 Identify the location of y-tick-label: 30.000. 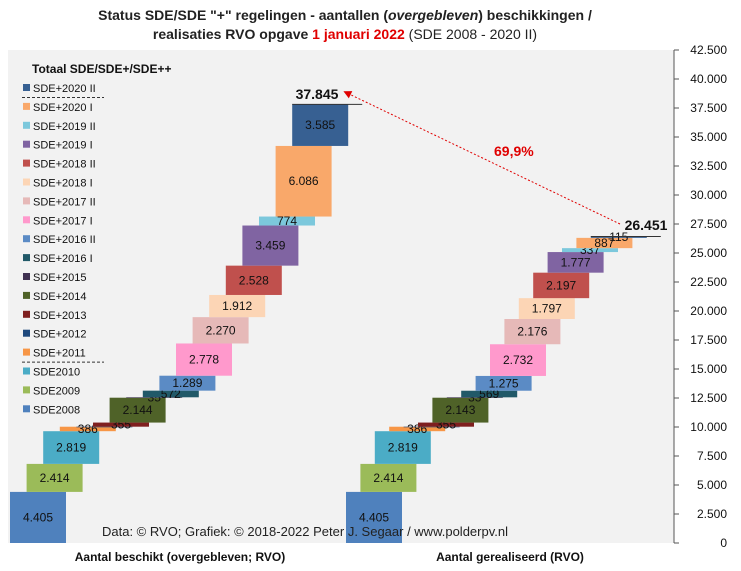
(708, 195).